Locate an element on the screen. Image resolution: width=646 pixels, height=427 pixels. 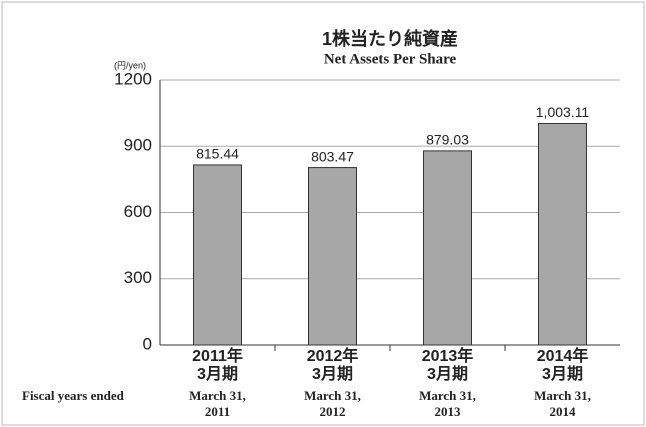
y-tick-label: 300 is located at coordinates (138, 277).